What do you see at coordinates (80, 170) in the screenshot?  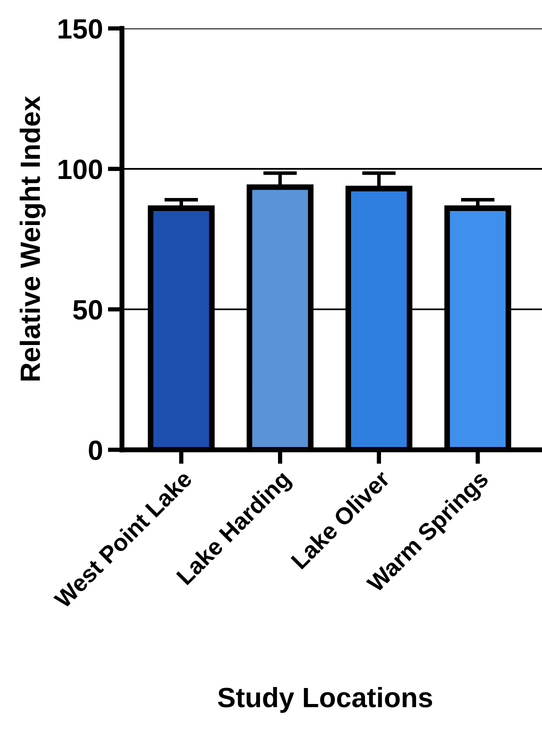 I see `y-tick-label: 100` at bounding box center [80, 170].